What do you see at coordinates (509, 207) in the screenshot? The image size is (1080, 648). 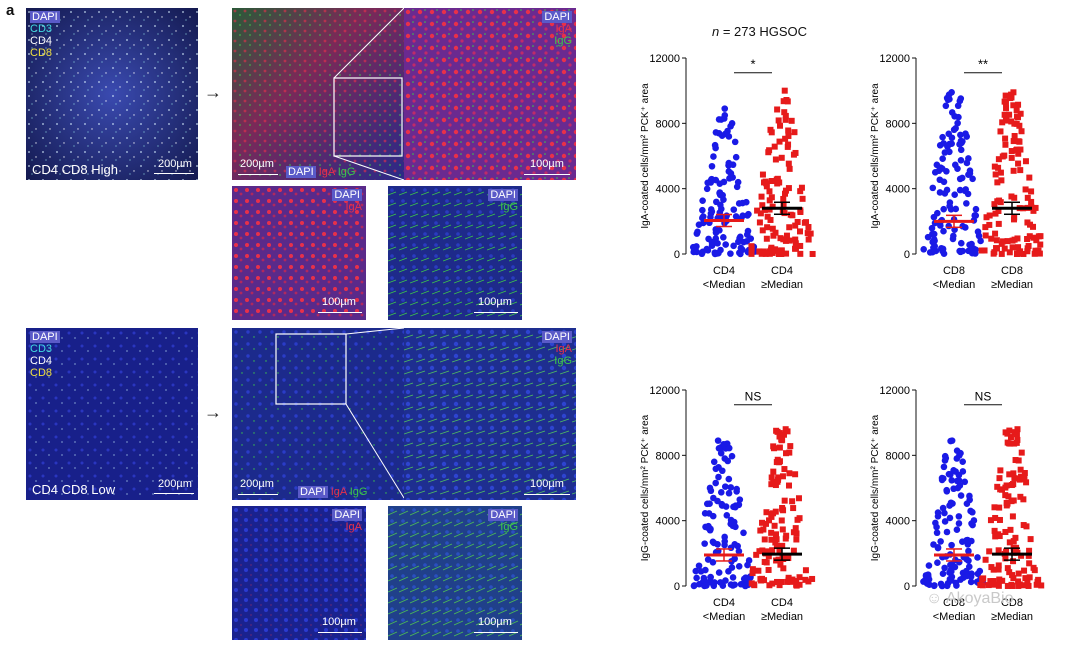 I see `high-igg-label-igg: IgG` at bounding box center [509, 207].